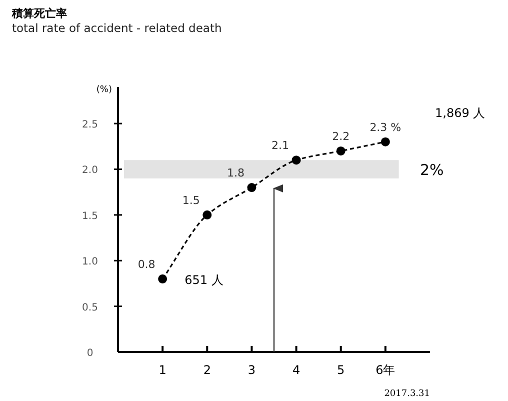  Describe the element at coordinates (162, 370) in the screenshot. I see `x-tick-label: 1` at that location.